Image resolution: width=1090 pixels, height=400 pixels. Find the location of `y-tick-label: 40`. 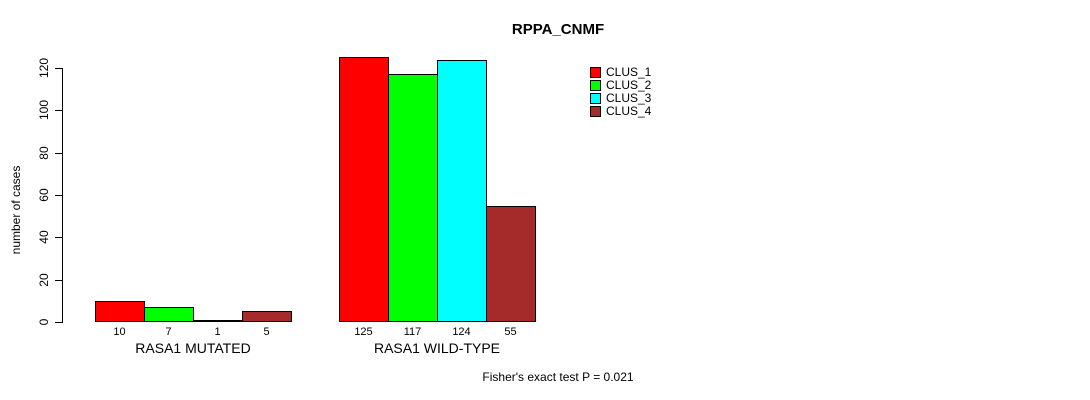

y-tick-label: 40 is located at coordinates (44, 237).